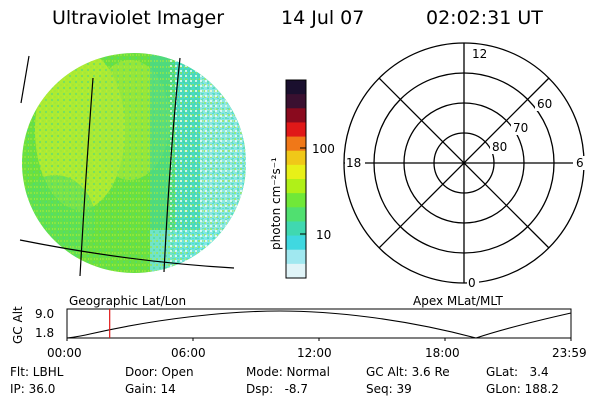 This screenshot has height=400, width=600. Describe the element at coordinates (323, 18) in the screenshot. I see `date-label: 14 Jul 07` at that location.